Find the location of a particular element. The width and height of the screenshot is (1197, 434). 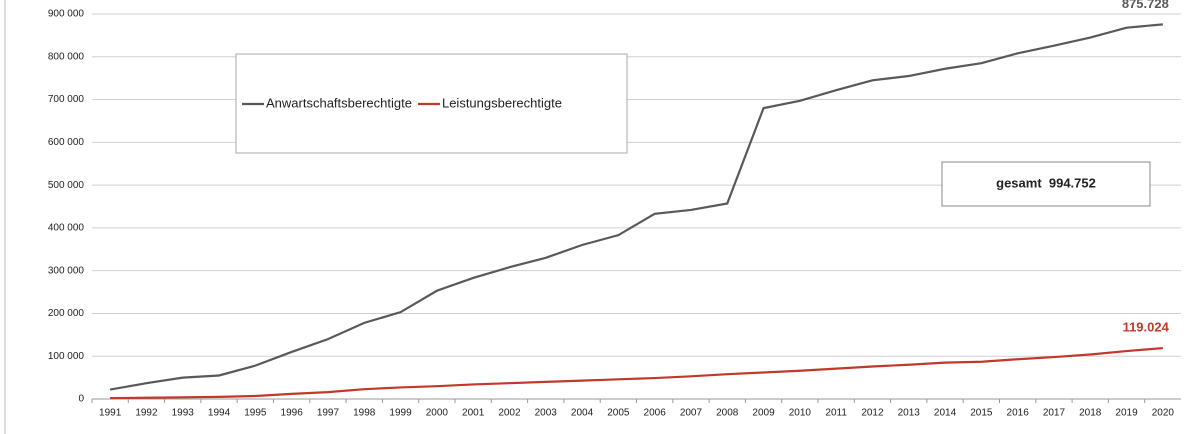

x-tick-label: 2004 is located at coordinates (582, 413).